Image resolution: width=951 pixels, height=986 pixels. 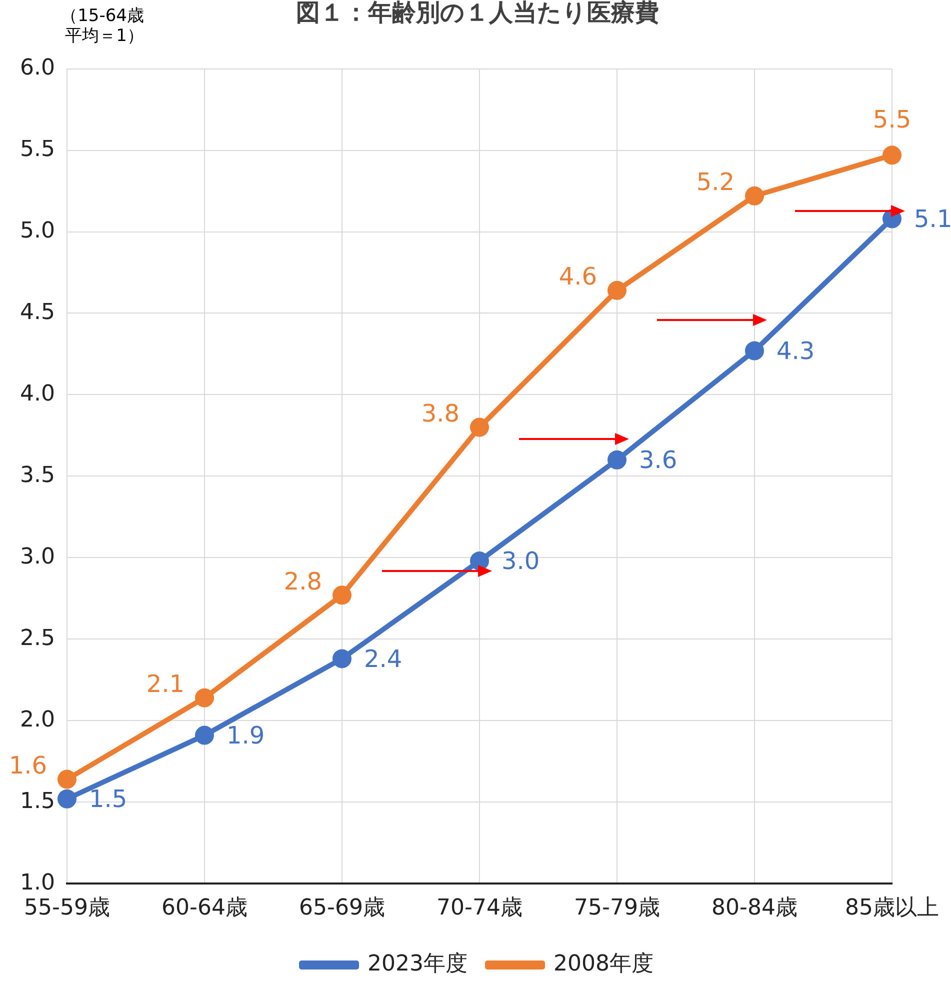 I want to click on y-tick-label: 3.5, so click(x=37, y=475).